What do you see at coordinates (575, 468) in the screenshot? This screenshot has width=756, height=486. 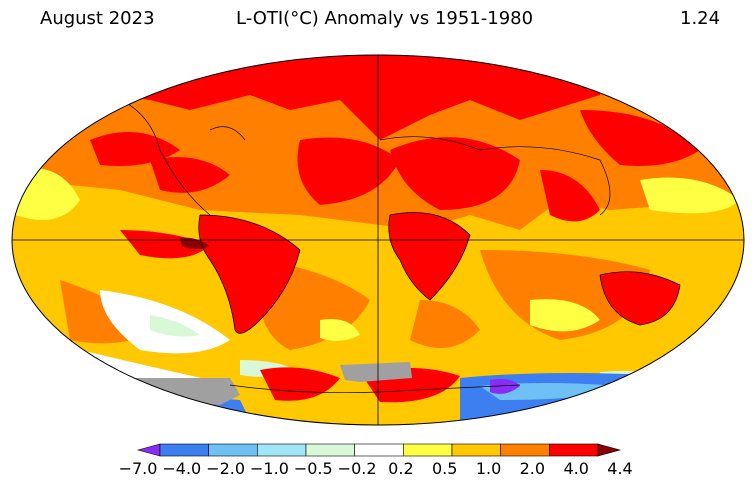 I see `legend-tick-label: 4.0` at bounding box center [575, 468].